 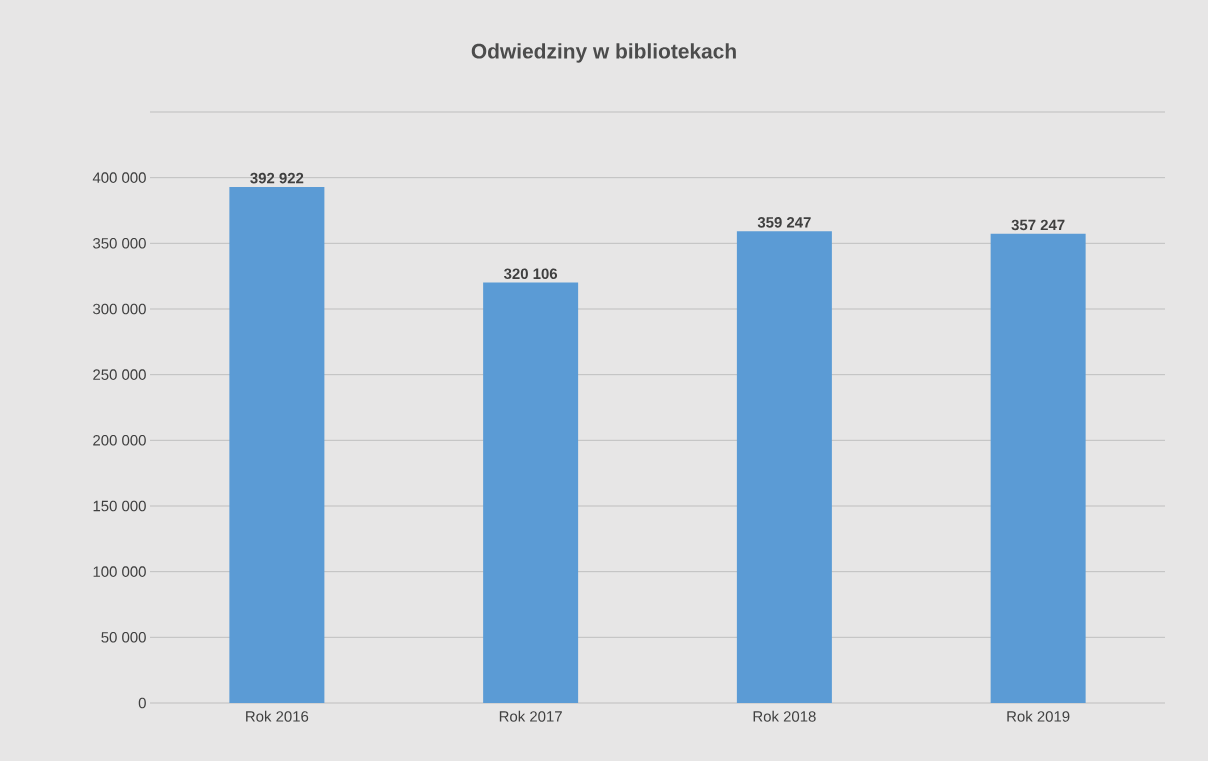 I want to click on y-tick-label: 150 000, so click(x=119, y=506).